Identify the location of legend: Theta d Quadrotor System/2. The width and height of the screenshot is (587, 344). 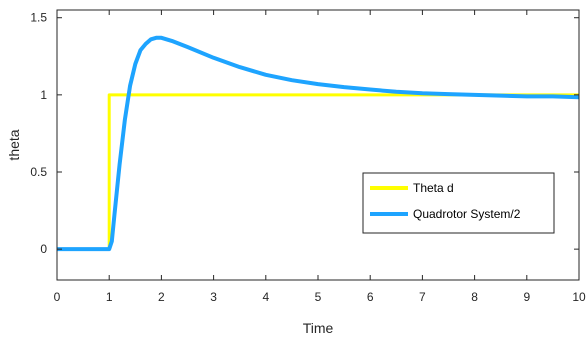
(458, 203).